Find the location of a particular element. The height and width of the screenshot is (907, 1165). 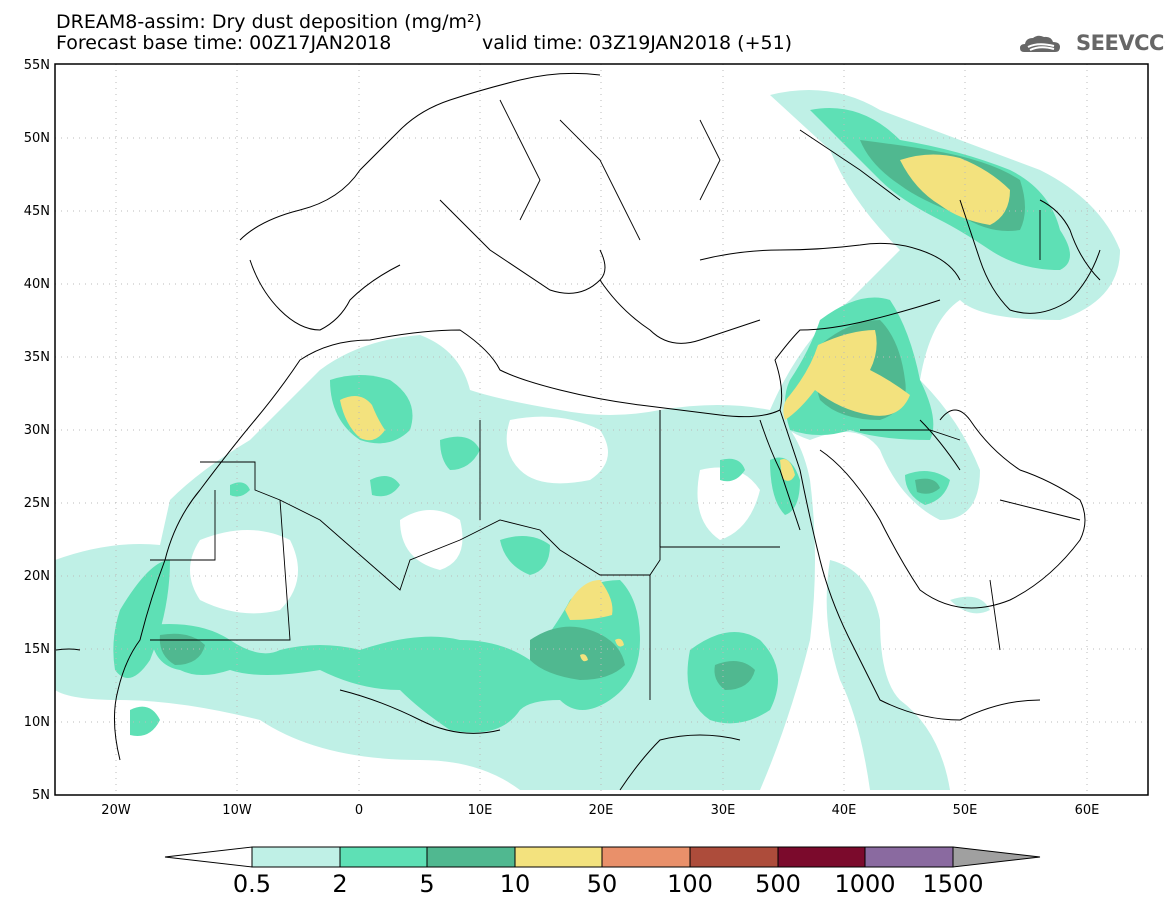

lat-label: 5N is located at coordinates (41, 795).